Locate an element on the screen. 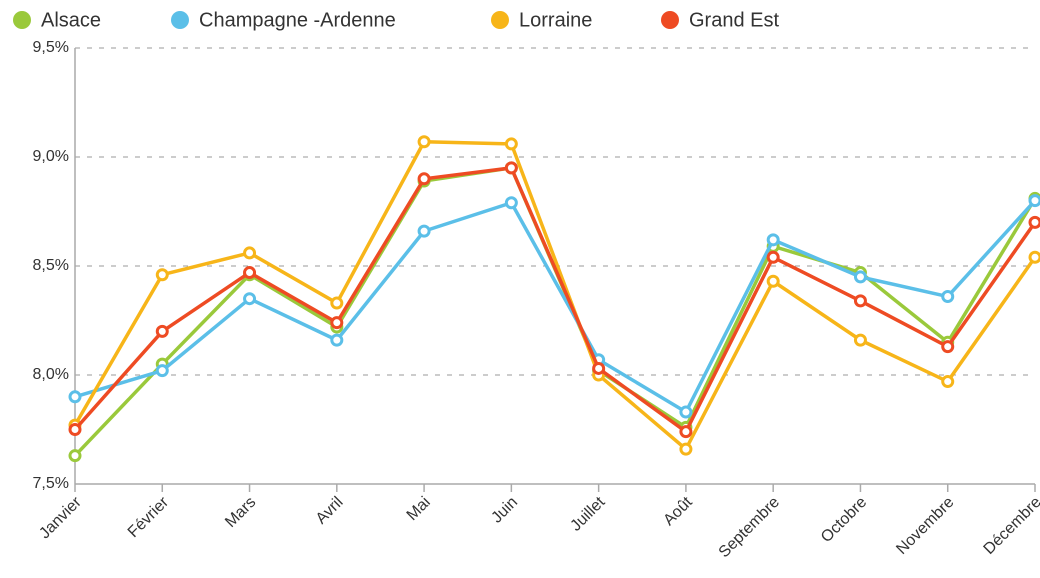 The image size is (1040, 578). legend-label: Lorraine is located at coordinates (555, 20).